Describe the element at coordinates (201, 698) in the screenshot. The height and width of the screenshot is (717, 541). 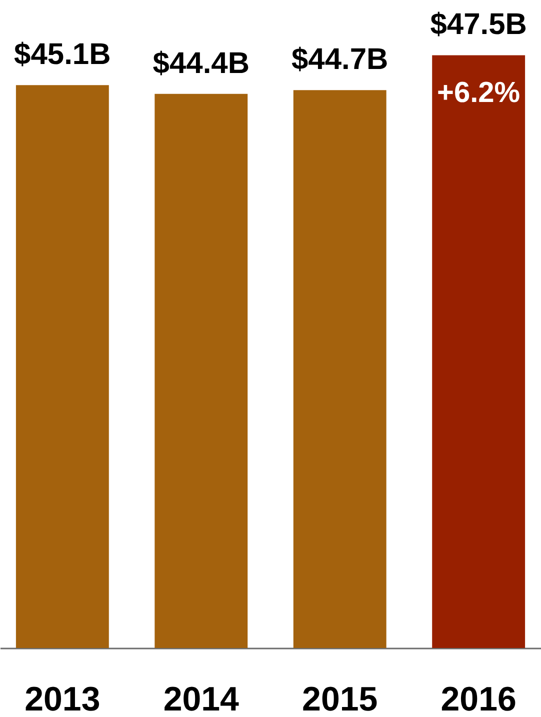
I see `x-tick-label: 2014` at that location.